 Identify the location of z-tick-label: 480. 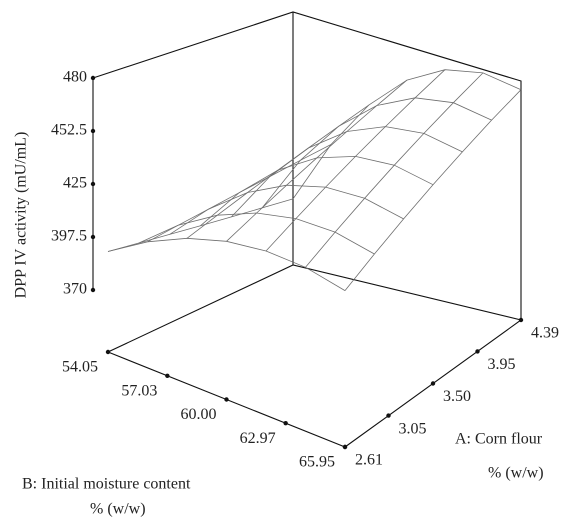
(75, 77).